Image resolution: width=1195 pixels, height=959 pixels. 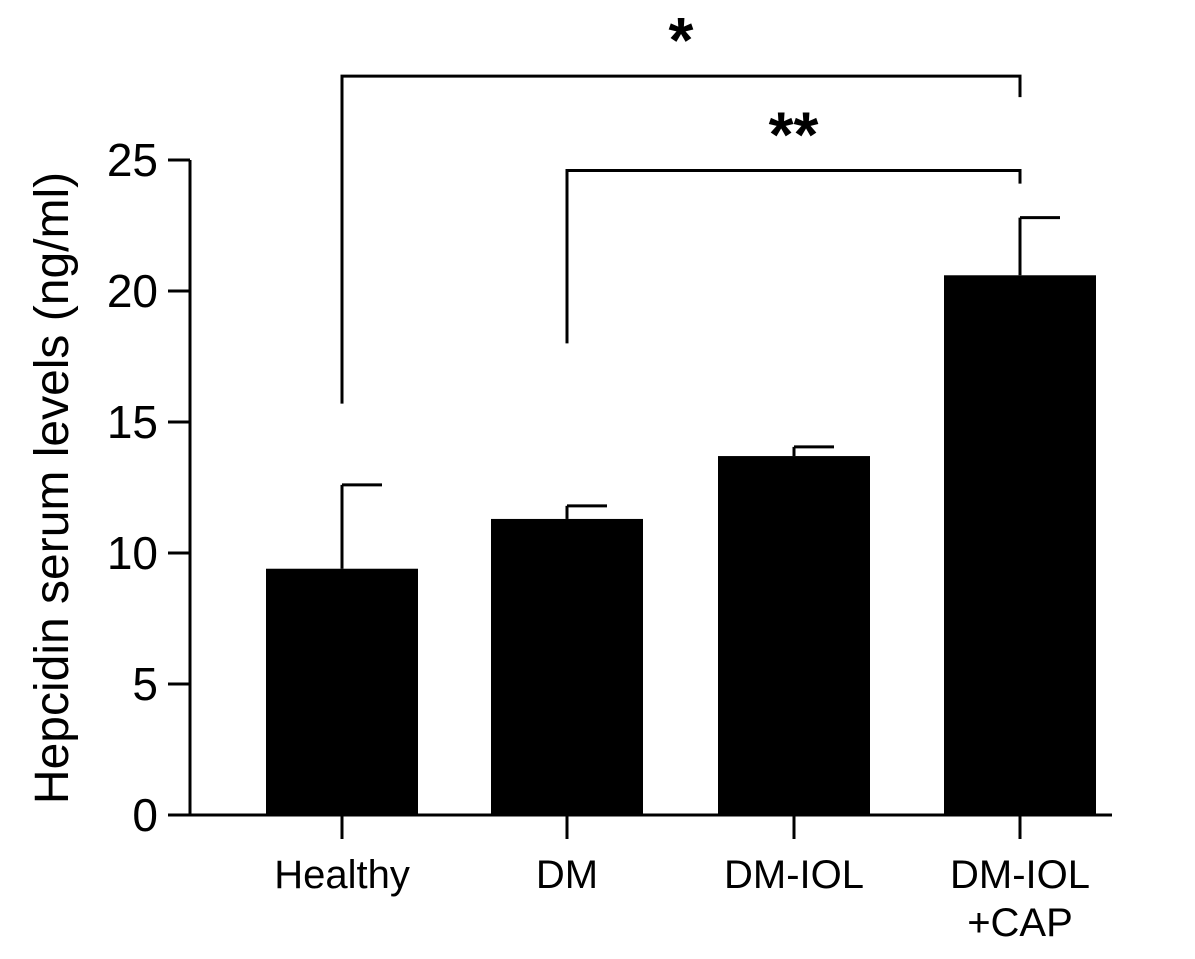 I want to click on x-tick-label-line: Healthy, so click(x=342, y=875).